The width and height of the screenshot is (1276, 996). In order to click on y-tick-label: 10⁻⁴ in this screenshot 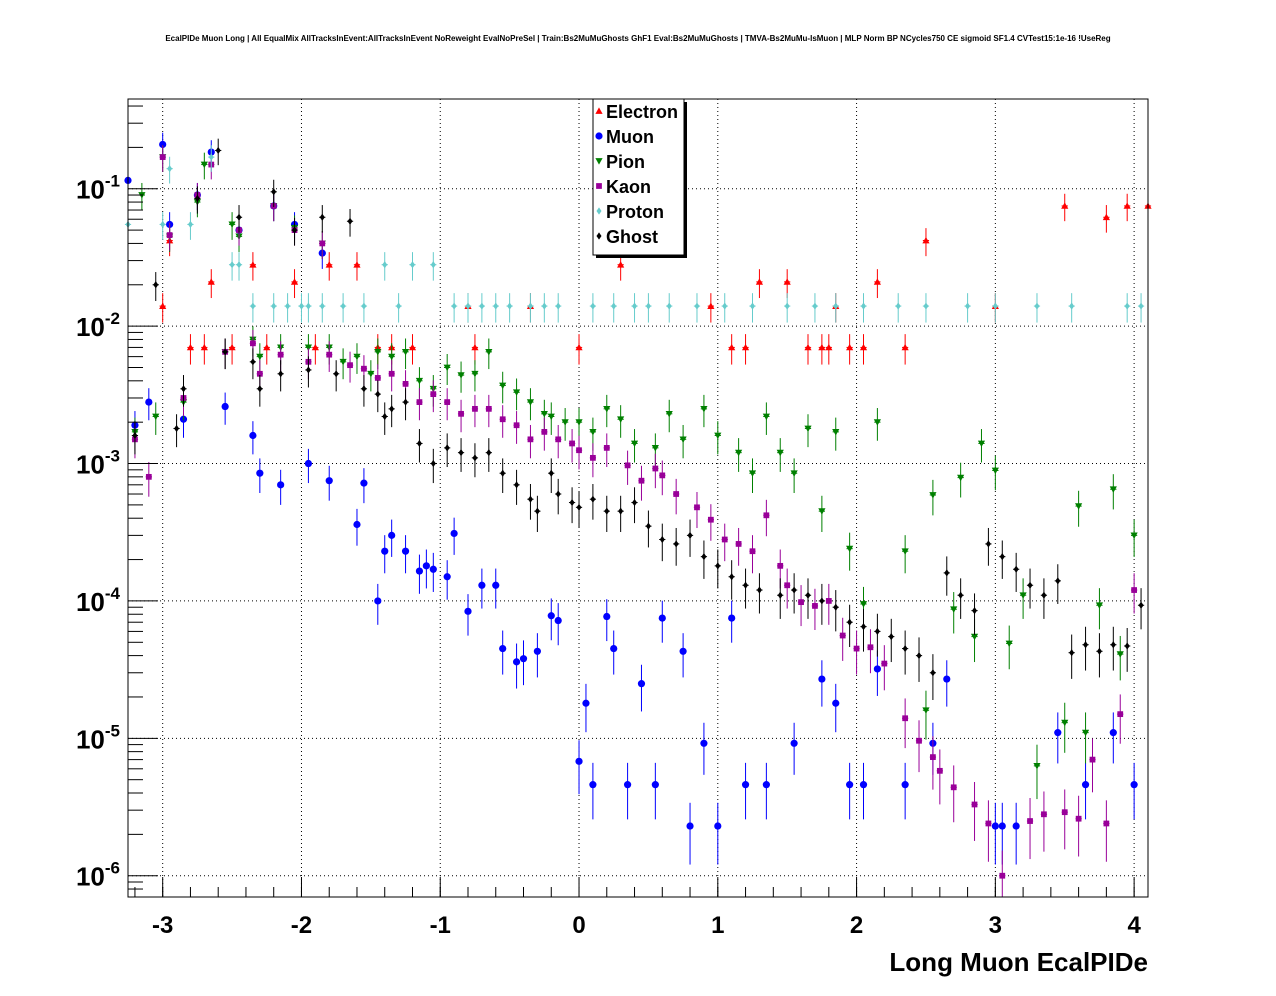, I will do `click(98, 600)`.